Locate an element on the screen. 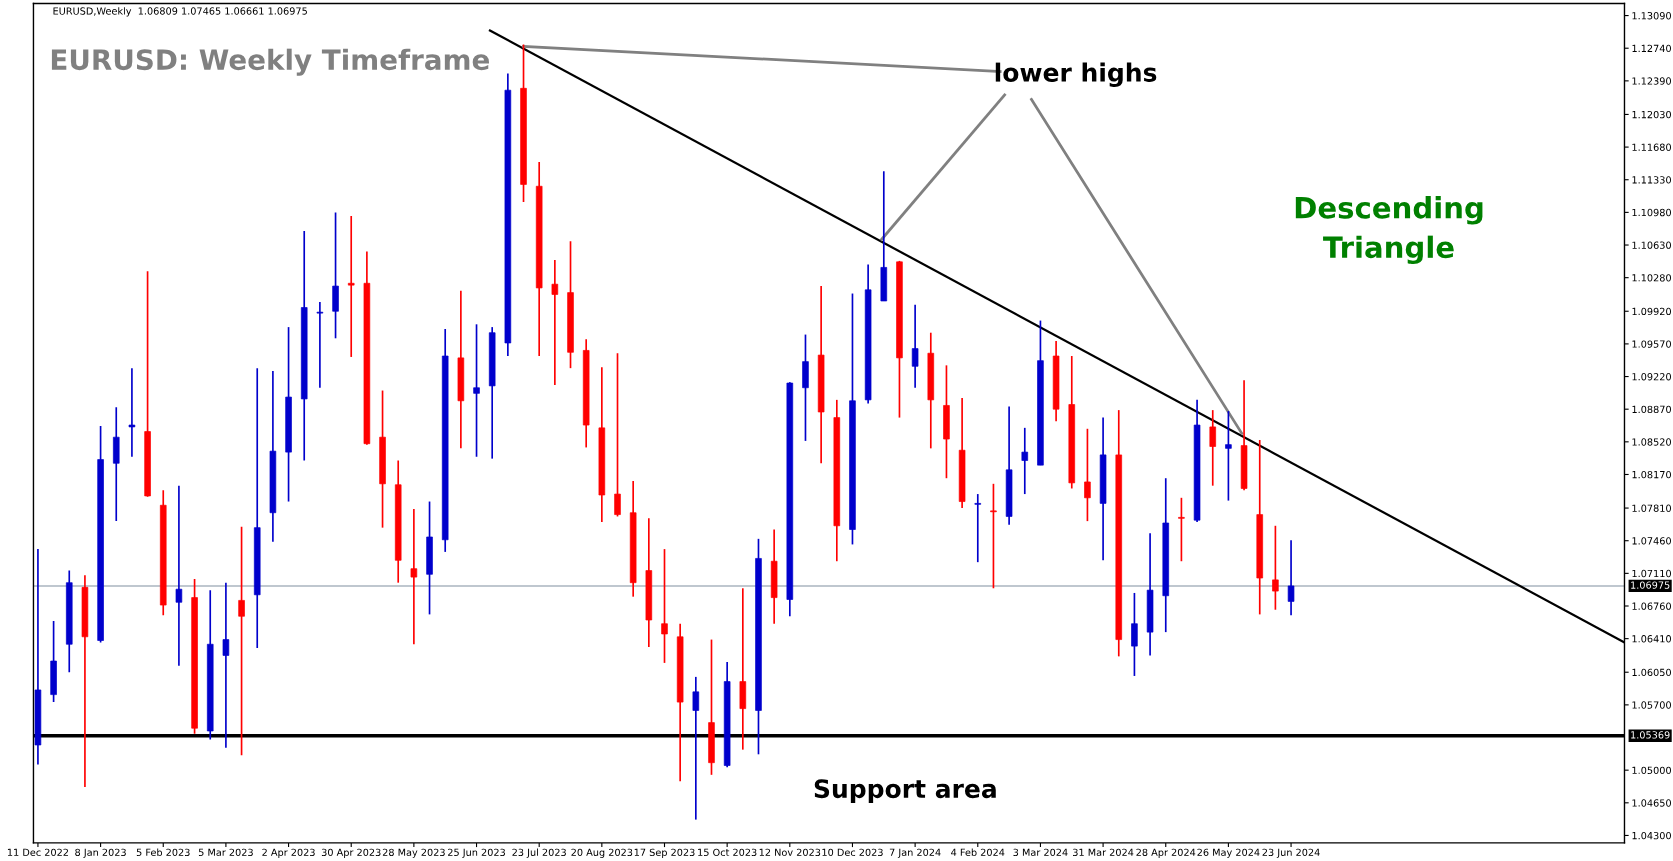  annotation: Descending Triangle is located at coordinates (1389, 230).